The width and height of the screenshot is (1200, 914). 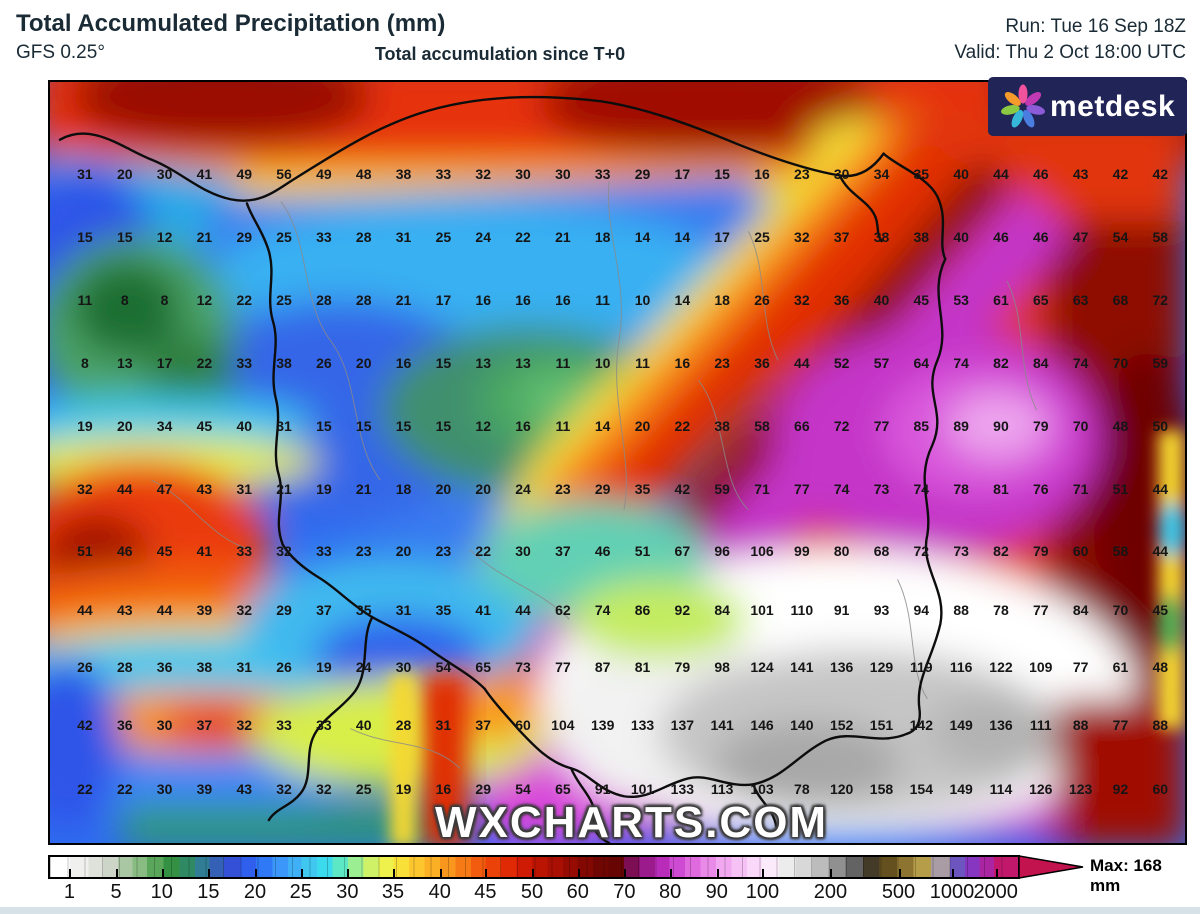 What do you see at coordinates (1160, 667) in the screenshot?
I see `precip-value: 48` at bounding box center [1160, 667].